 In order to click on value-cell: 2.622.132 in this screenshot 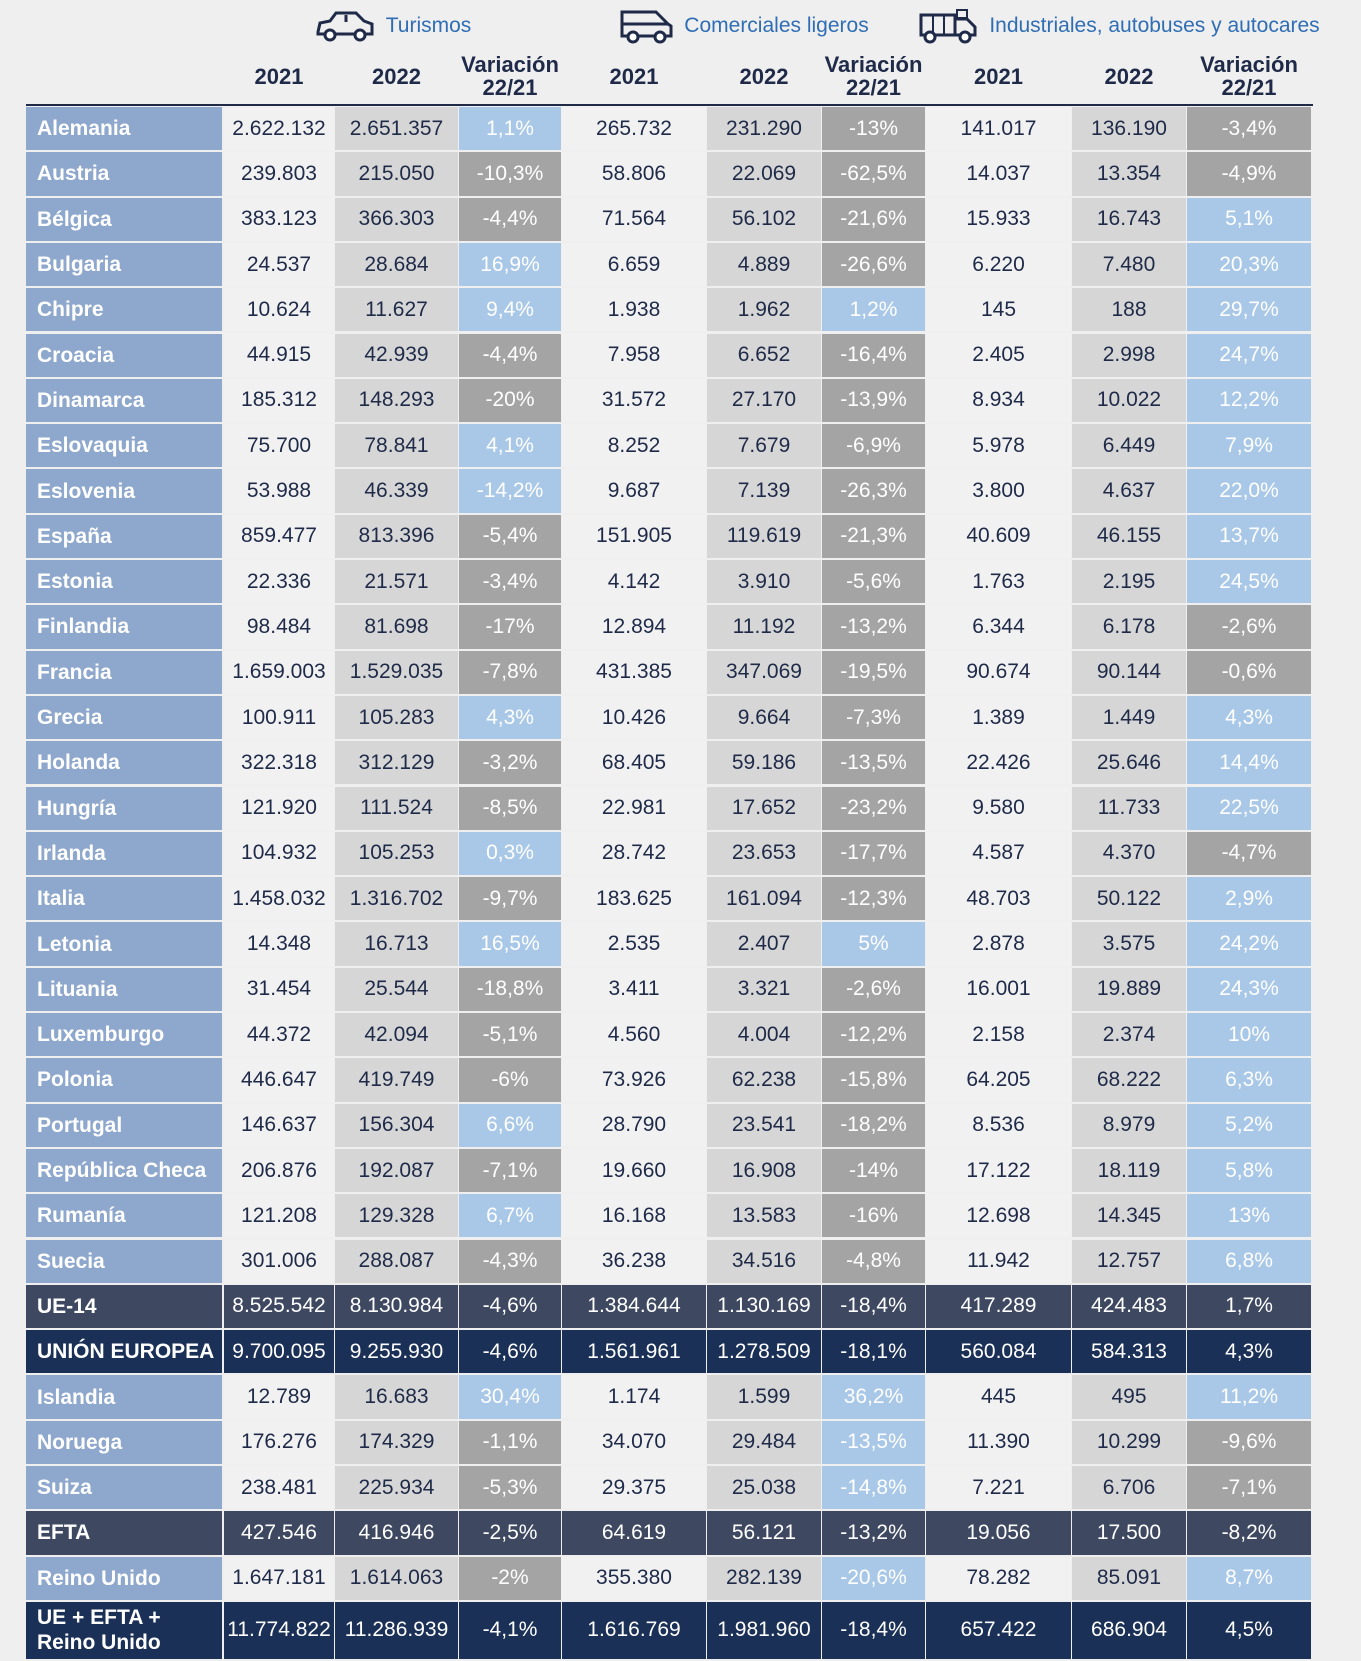, I will do `click(279, 129)`.